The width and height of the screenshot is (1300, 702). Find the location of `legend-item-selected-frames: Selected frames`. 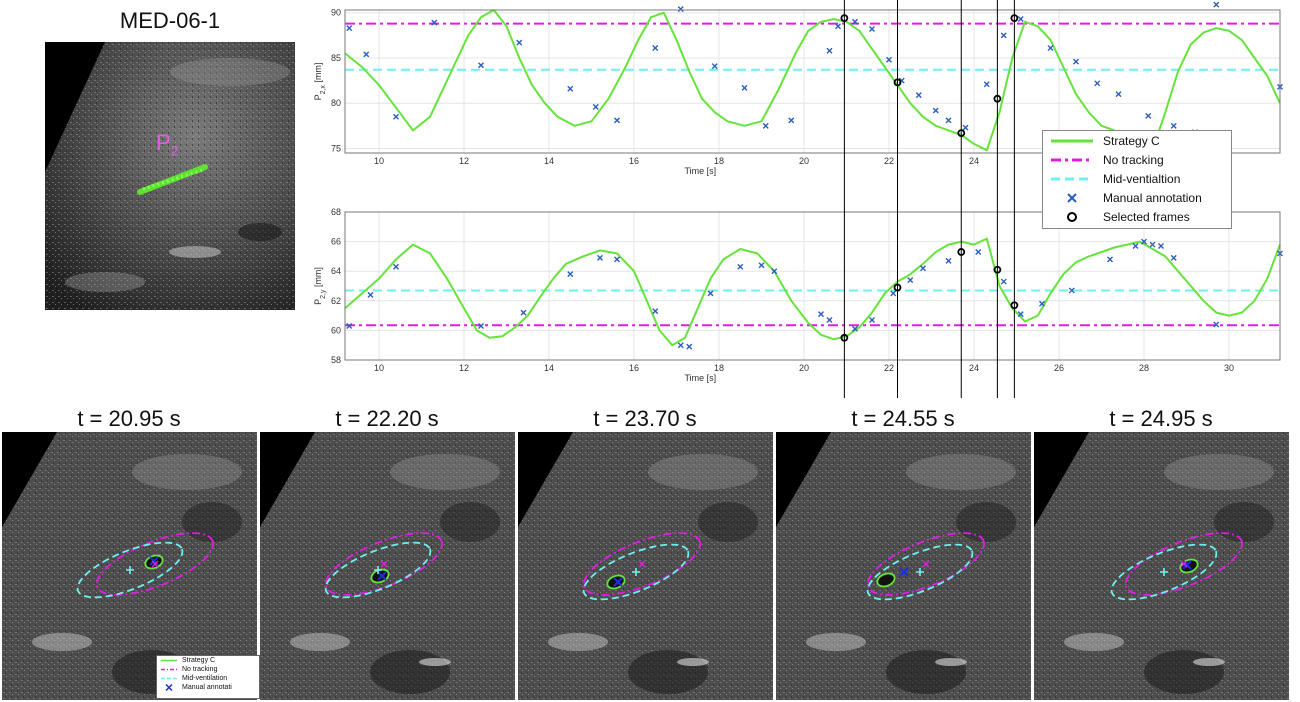

legend-item-selected-frames: Selected frames is located at coordinates (1137, 216).